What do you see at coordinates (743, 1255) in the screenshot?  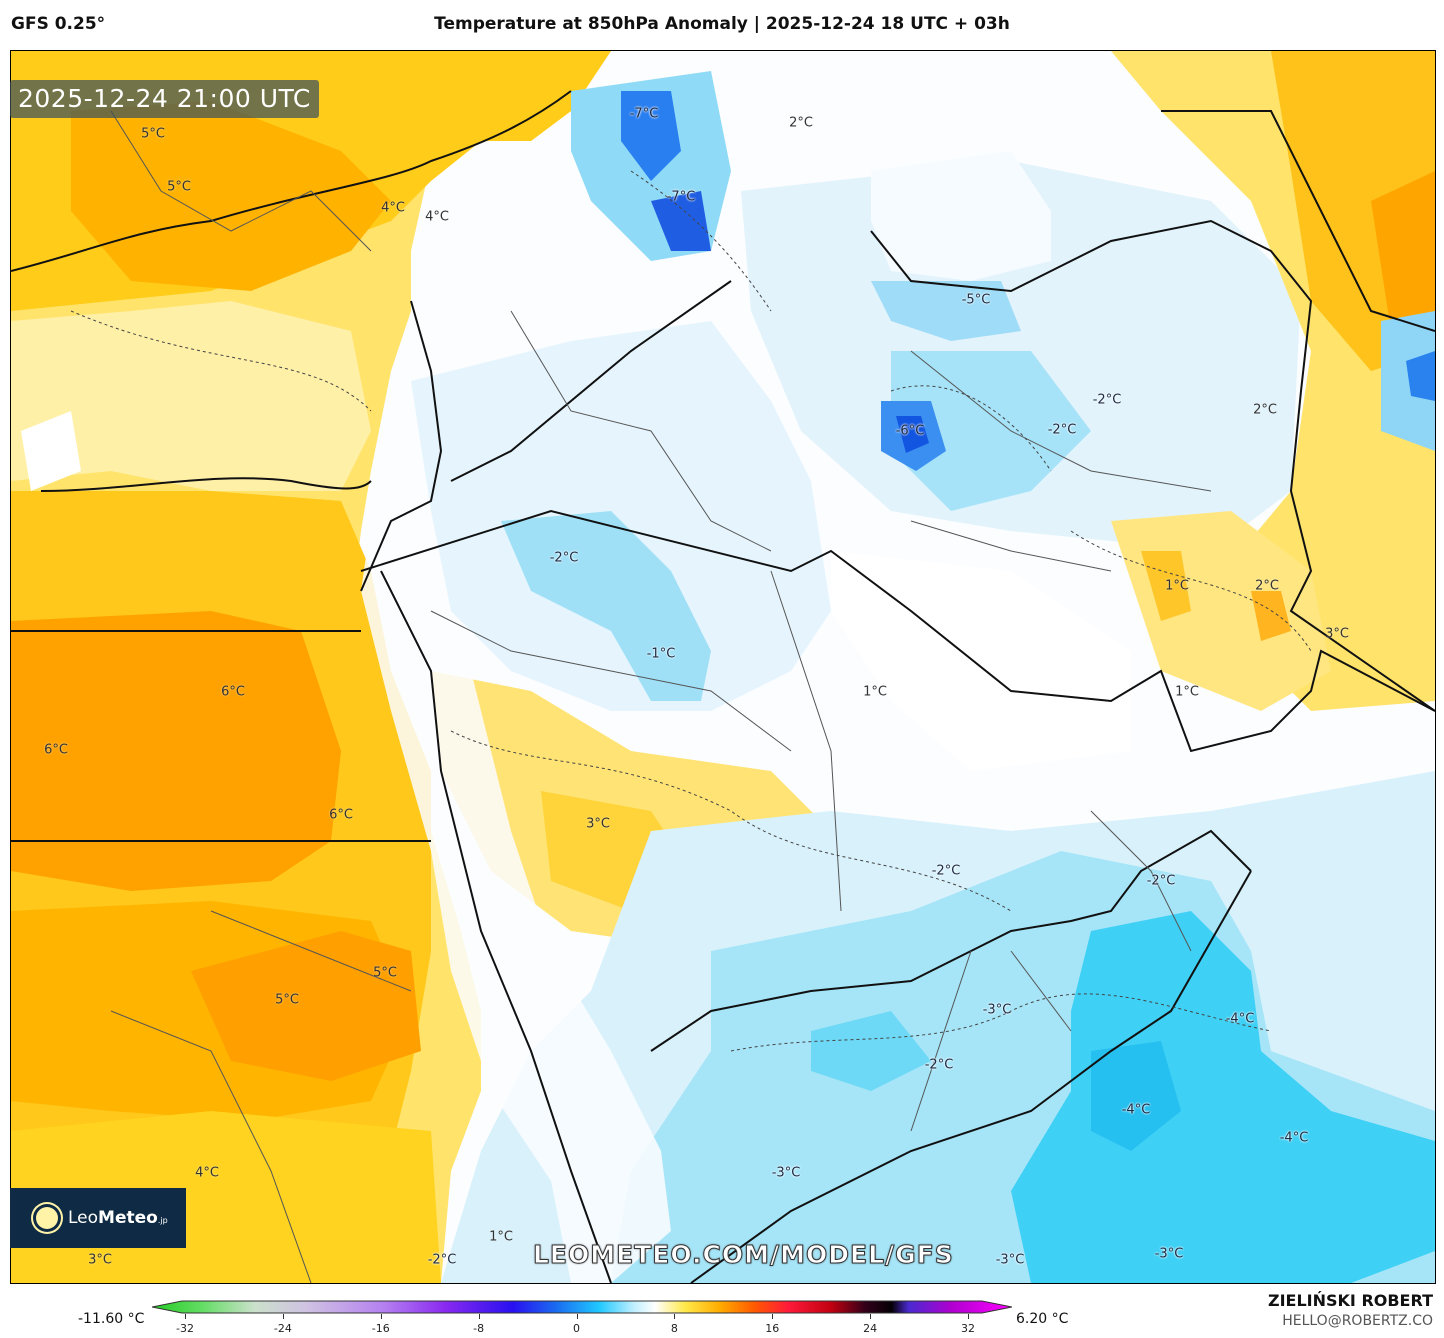 I see `site-watermark: LEOMETEO.COM/MODEL/GFS` at bounding box center [743, 1255].